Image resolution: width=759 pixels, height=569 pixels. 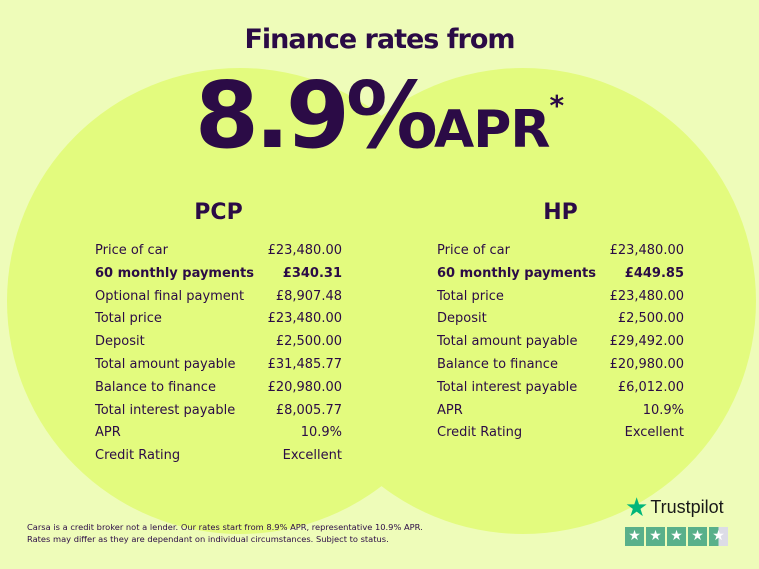 I want to click on pcp-title: PCP, so click(x=218, y=212).